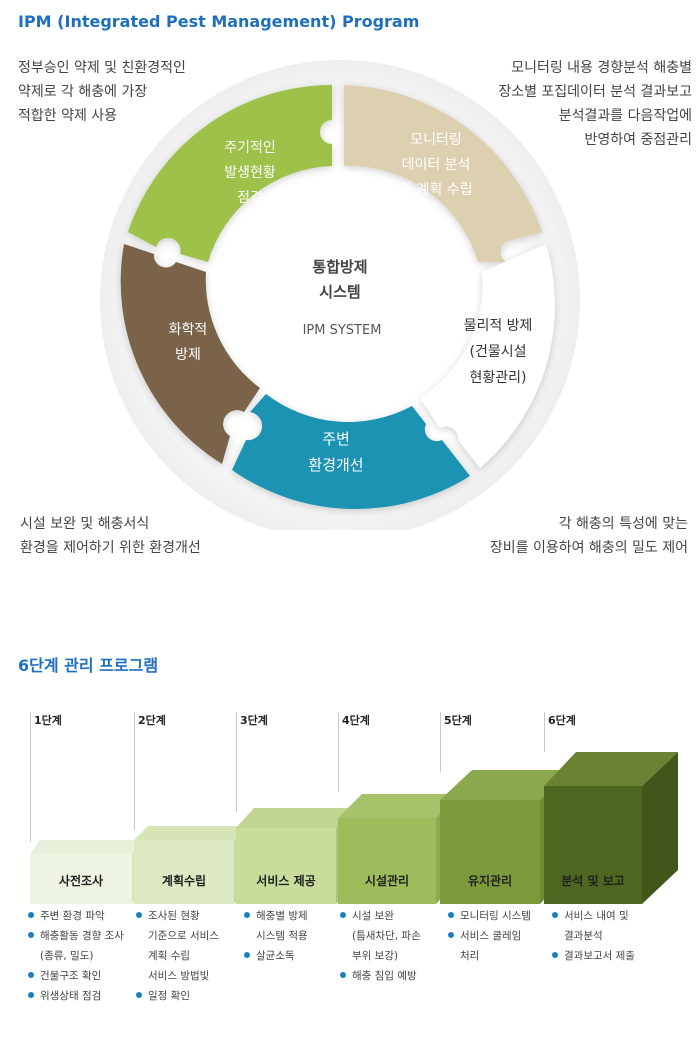 The image size is (700, 1056). Describe the element at coordinates (82, 946) in the screenshot. I see `list-item: 해충활동 경향 조사 (종류, 밀도)` at that location.